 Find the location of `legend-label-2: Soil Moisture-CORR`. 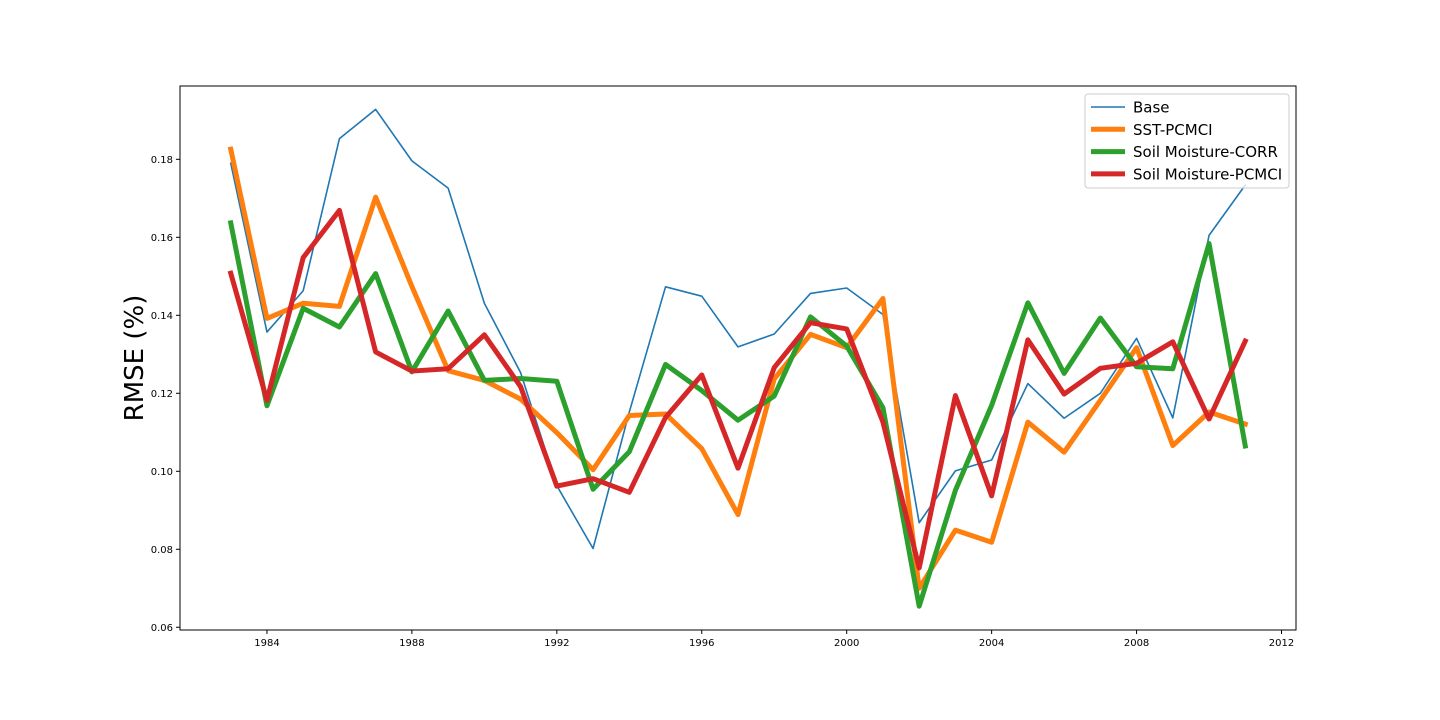

legend-label-2: Soil Moisture-CORR is located at coordinates (1205, 152).